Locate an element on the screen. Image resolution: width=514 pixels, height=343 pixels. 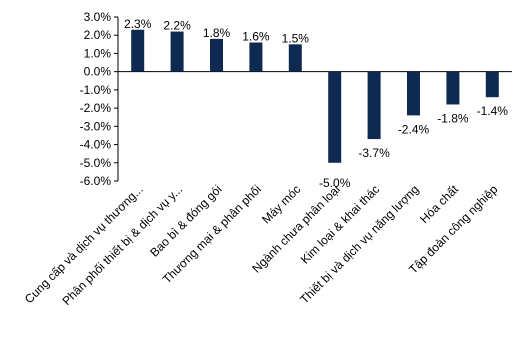
data-label: 1.6% is located at coordinates (256, 37).